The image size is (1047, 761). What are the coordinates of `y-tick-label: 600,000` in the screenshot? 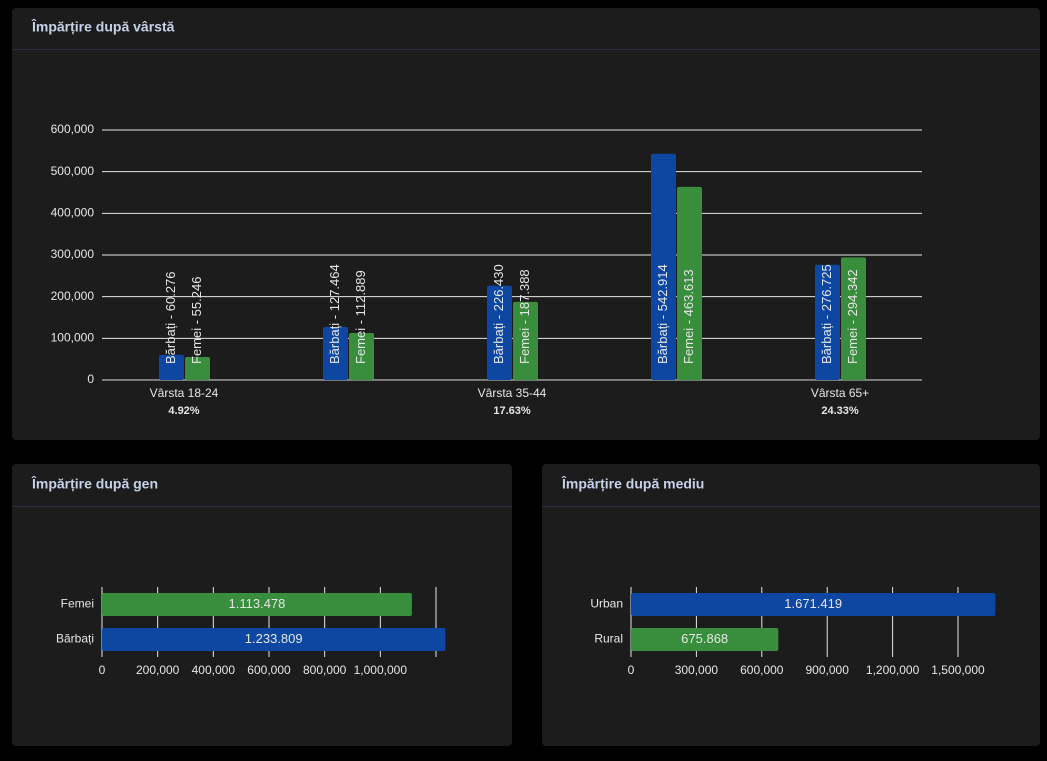 It's located at (73, 129).